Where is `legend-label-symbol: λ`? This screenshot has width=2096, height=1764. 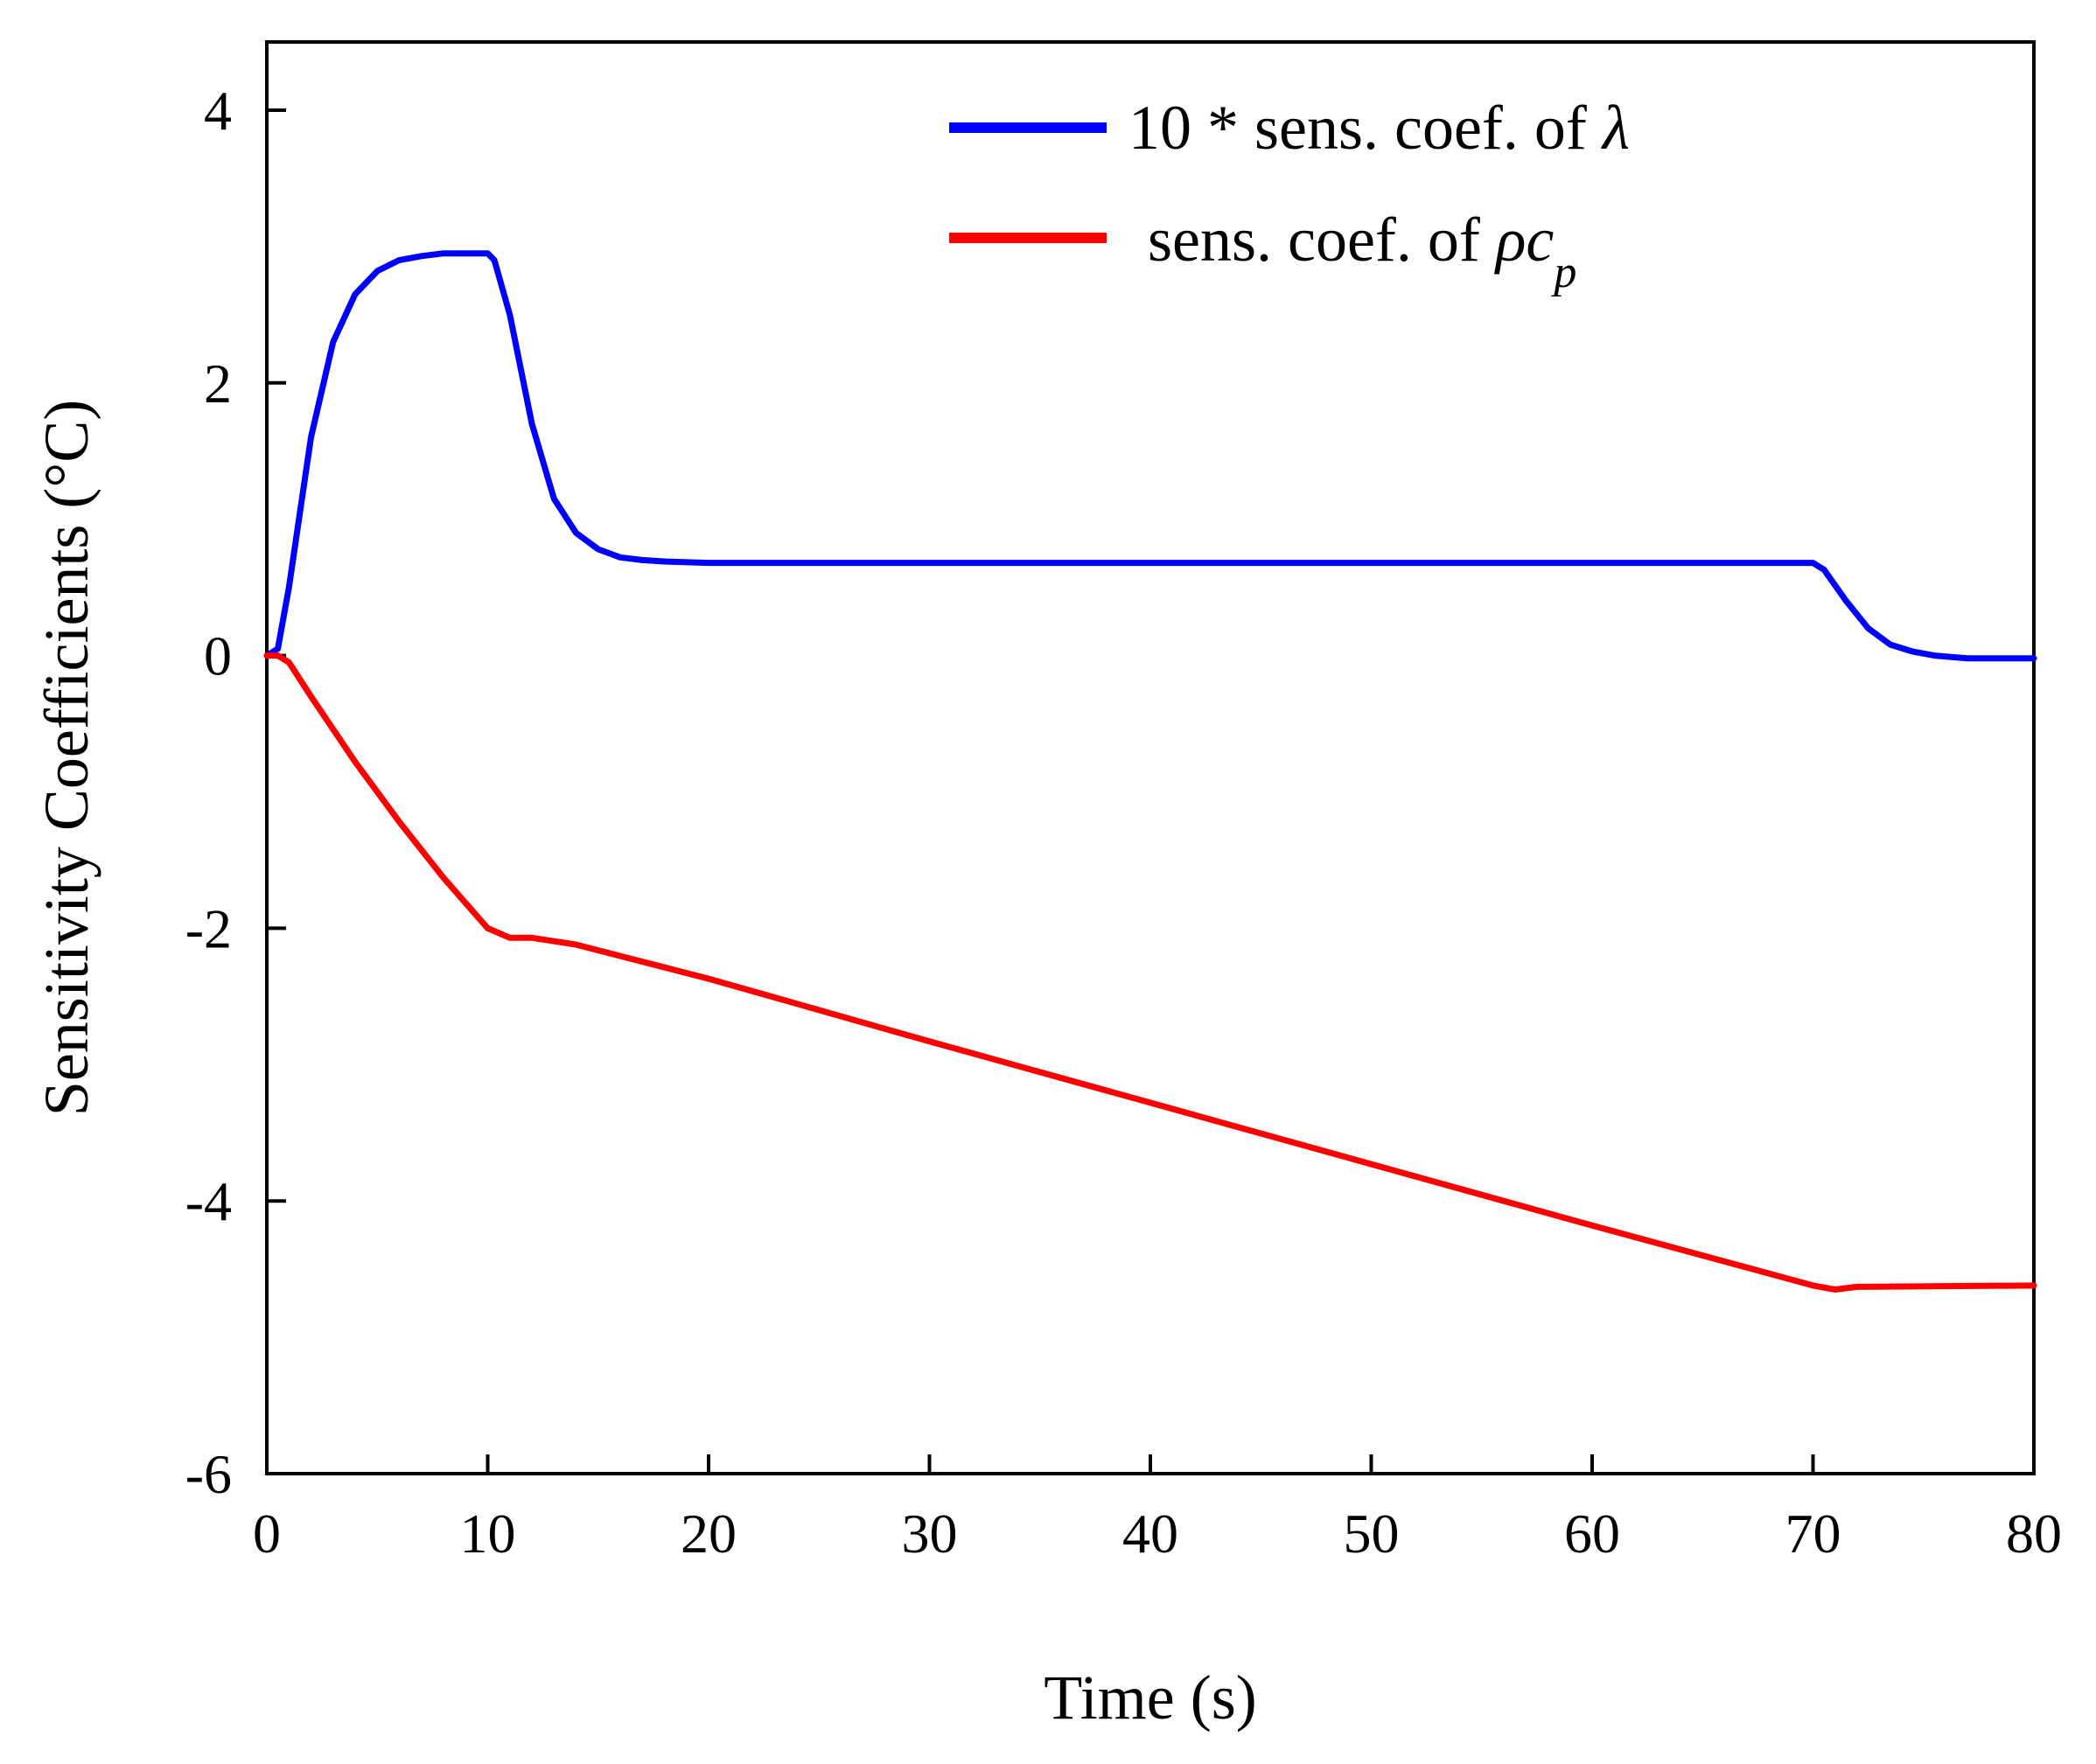
legend-label-symbol: λ is located at coordinates (1615, 128).